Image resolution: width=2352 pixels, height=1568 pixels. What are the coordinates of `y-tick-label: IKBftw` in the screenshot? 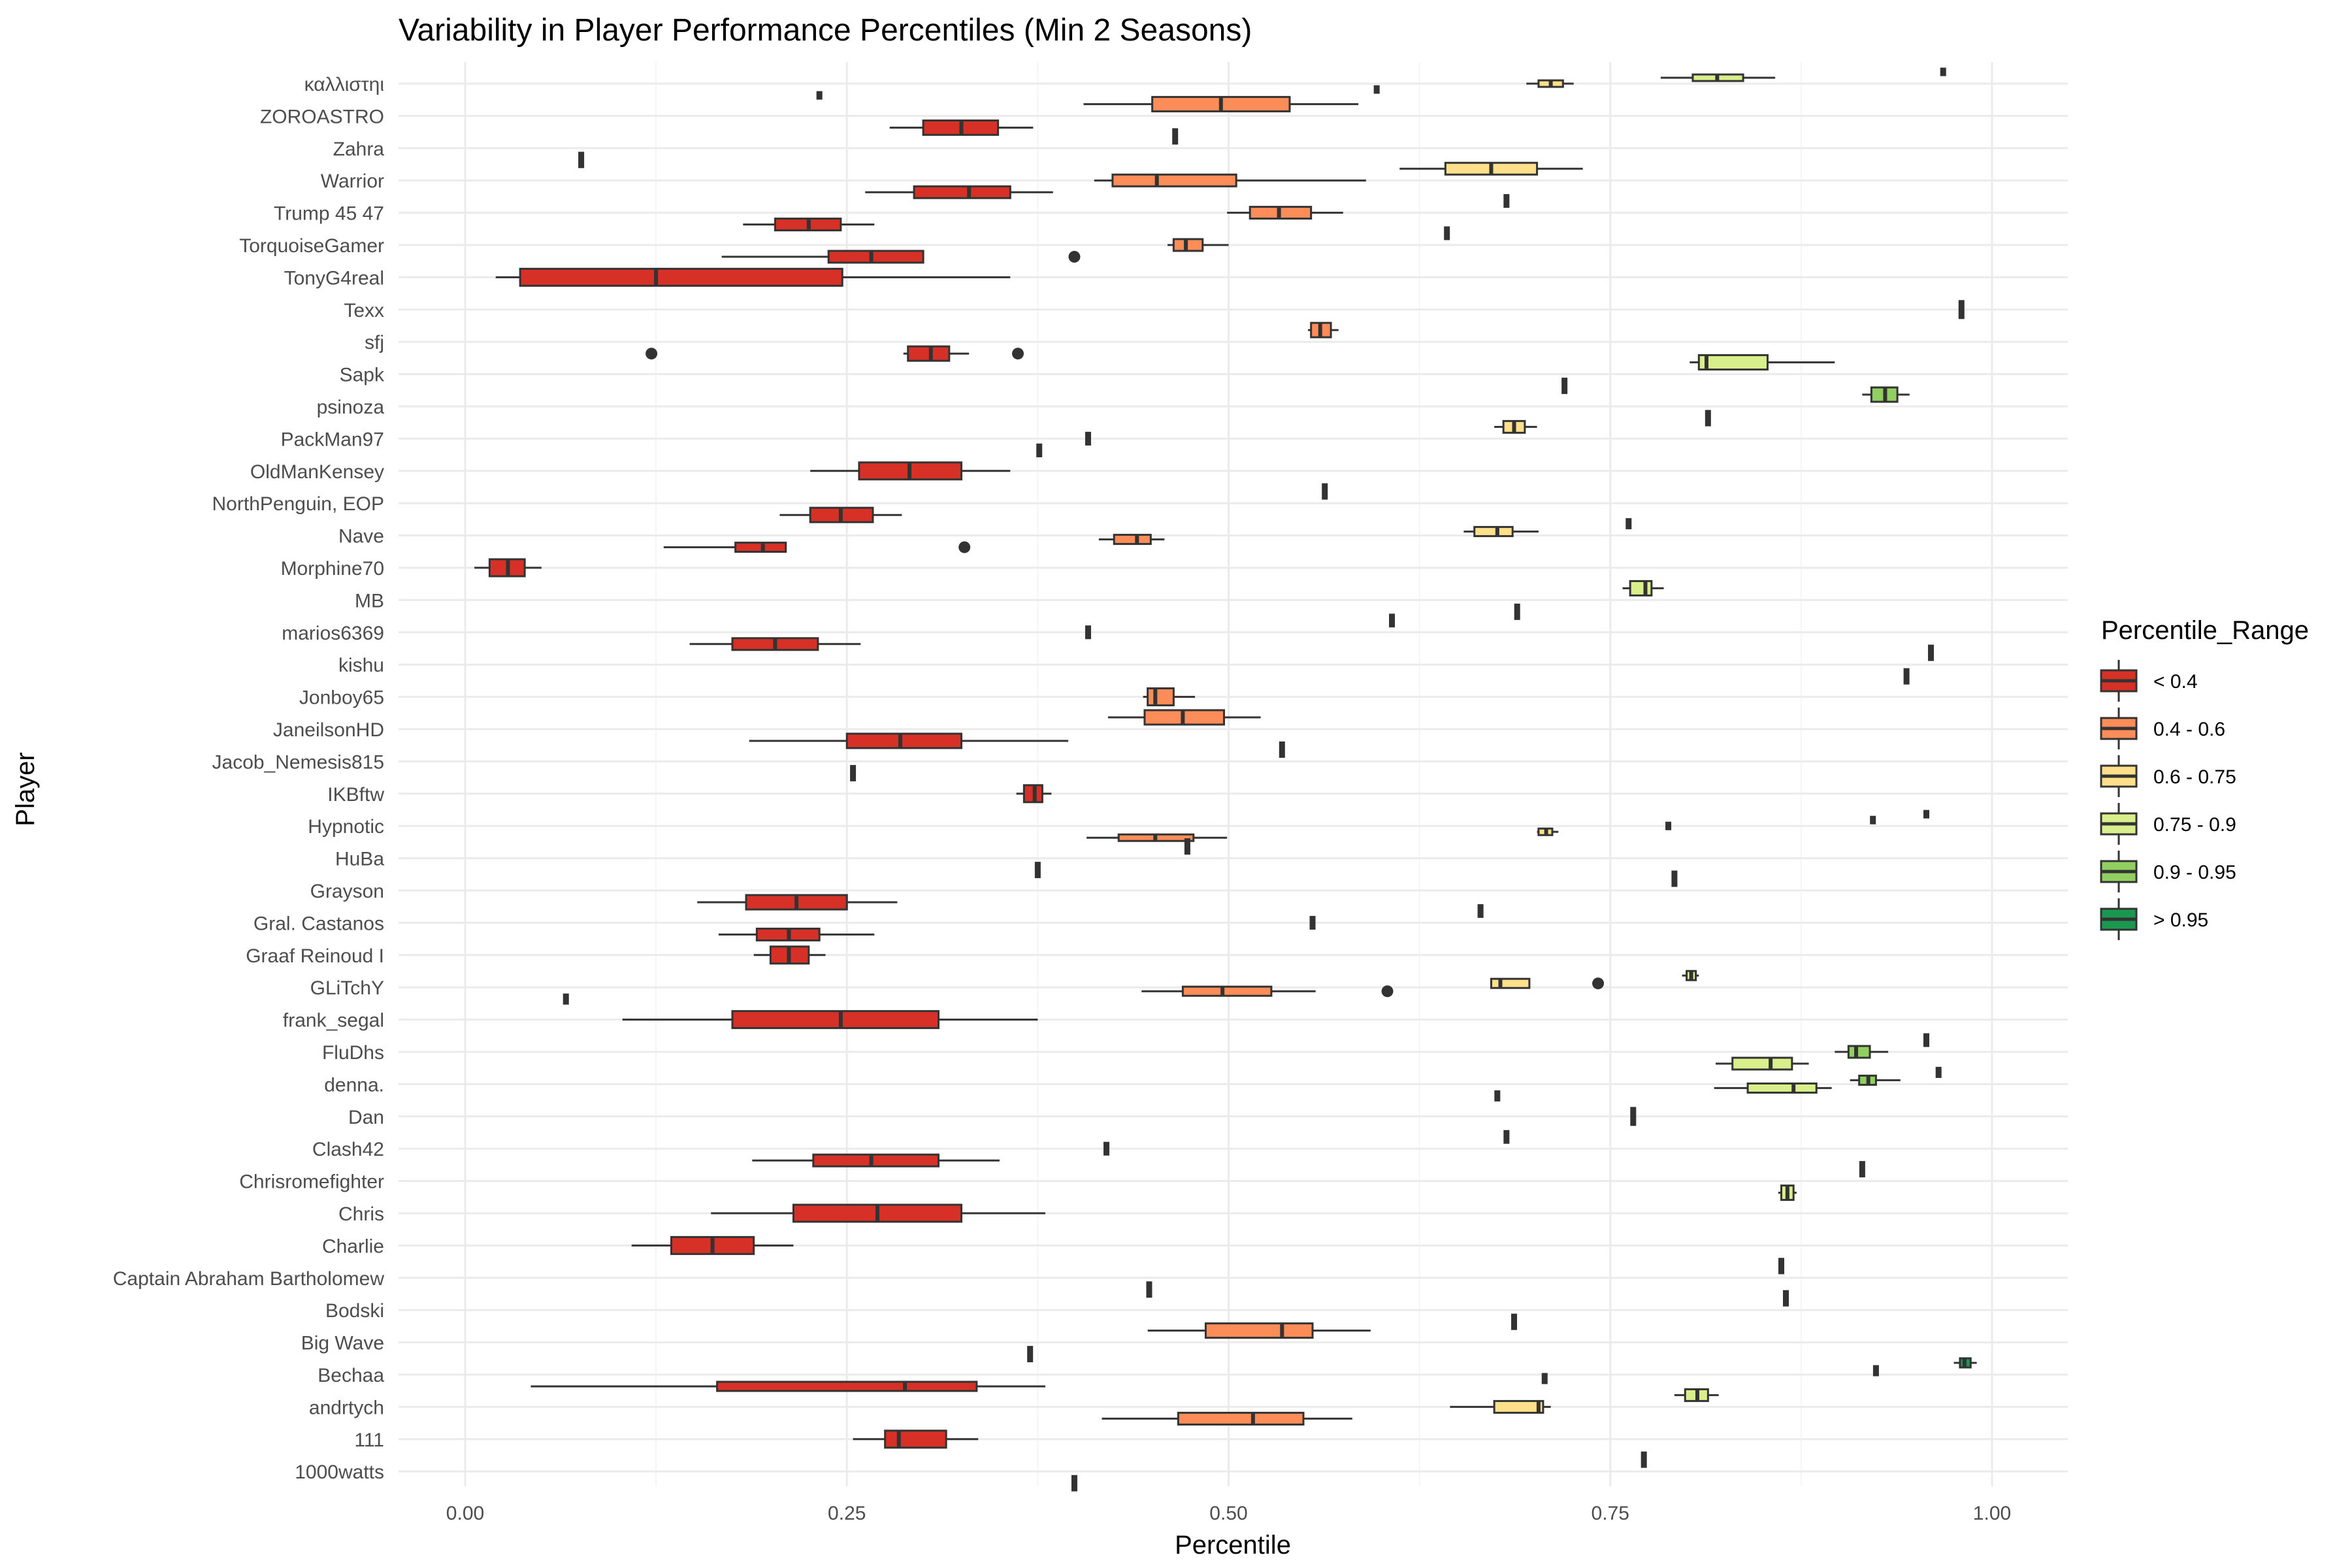 It's located at (355, 795).